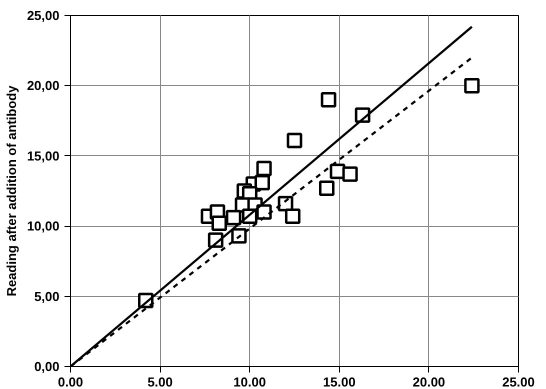 This screenshot has height=389, width=546. Describe the element at coordinates (249, 381) in the screenshot. I see `x-tick-label: 10.00` at that location.